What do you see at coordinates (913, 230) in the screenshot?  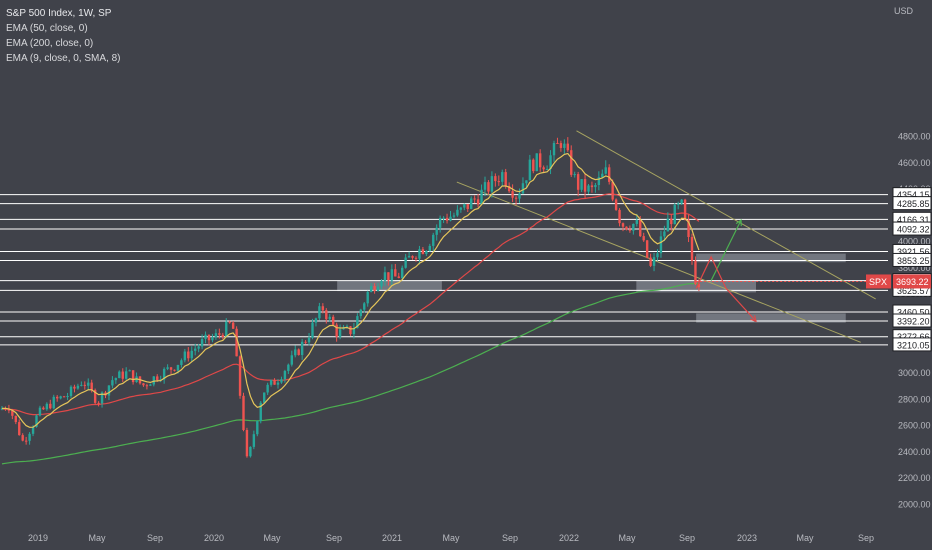 I see `level-label-text: 4092.32` at bounding box center [913, 230].